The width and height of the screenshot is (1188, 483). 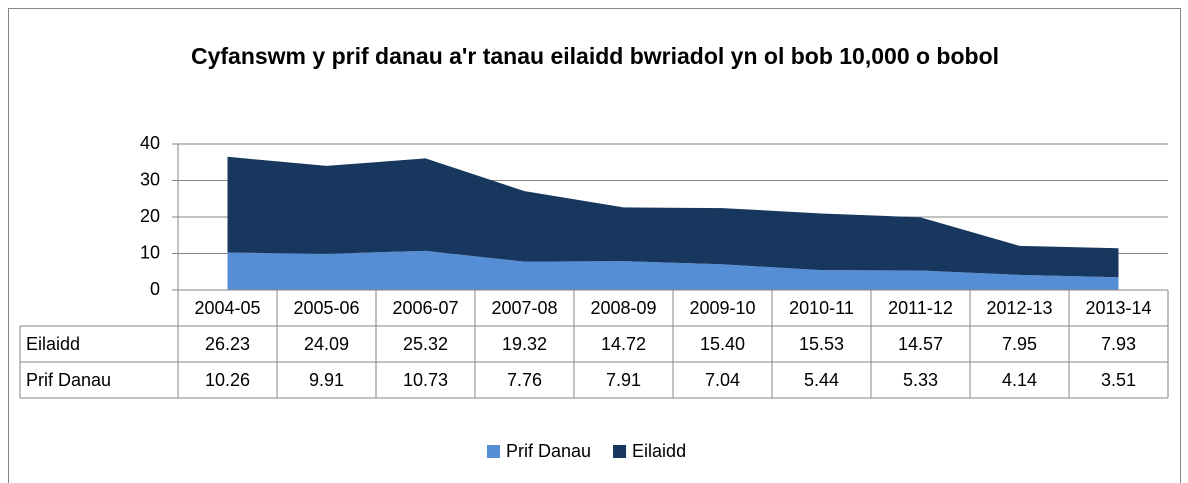 I want to click on legend-label: Eilaidd, so click(x=659, y=451).